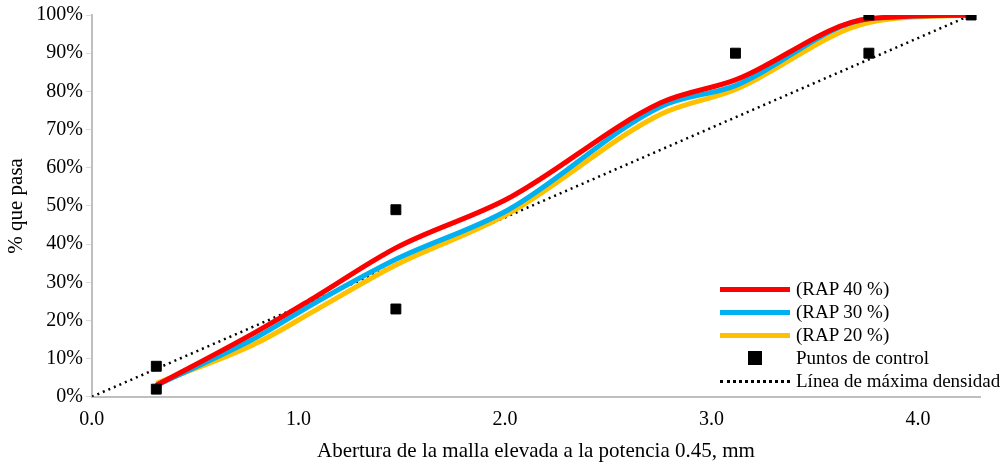 The width and height of the screenshot is (1005, 468). What do you see at coordinates (64, 127) in the screenshot?
I see `y-tick-label: 70%` at bounding box center [64, 127].